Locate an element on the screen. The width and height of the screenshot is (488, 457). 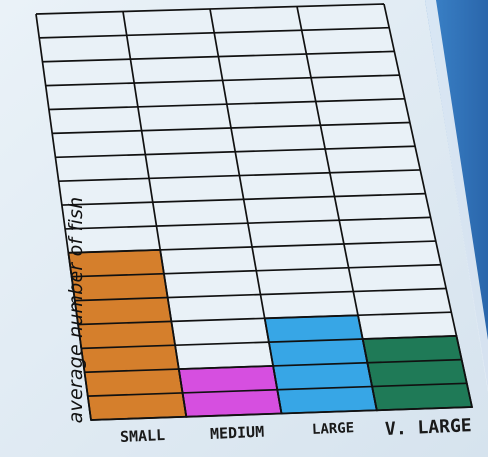
y-axis-label: average number of fish is located at coordinates (76, 310).